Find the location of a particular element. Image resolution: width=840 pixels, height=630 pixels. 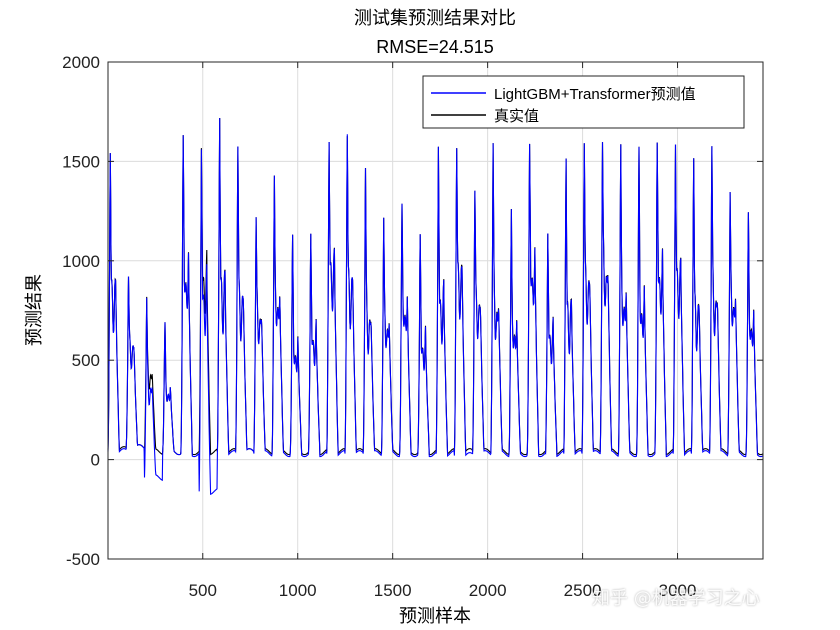

legend-label-prediction: LightGBM+Transformer预测值 is located at coordinates (595, 94).